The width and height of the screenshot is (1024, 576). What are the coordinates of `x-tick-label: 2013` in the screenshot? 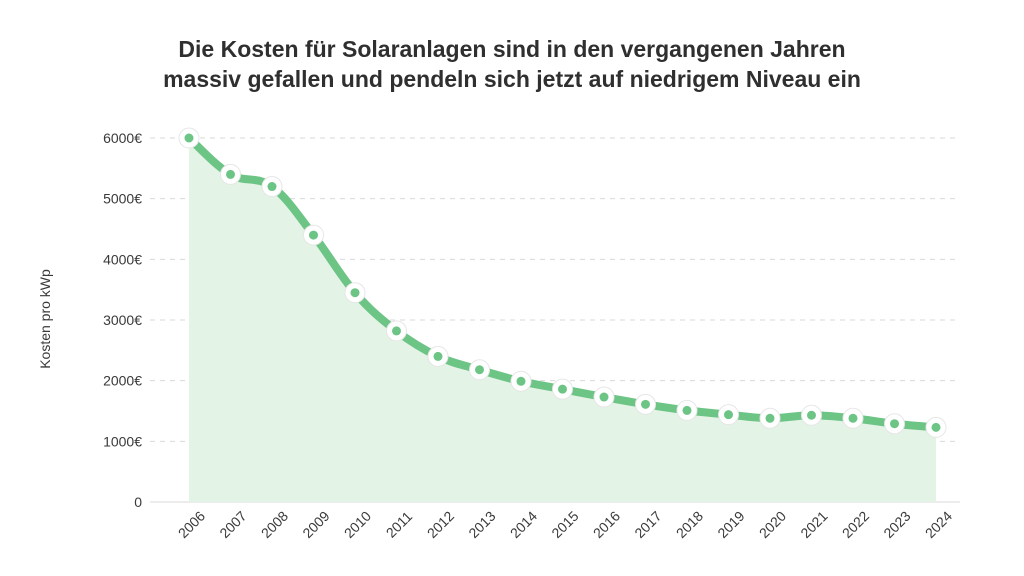 It's located at (481, 524).